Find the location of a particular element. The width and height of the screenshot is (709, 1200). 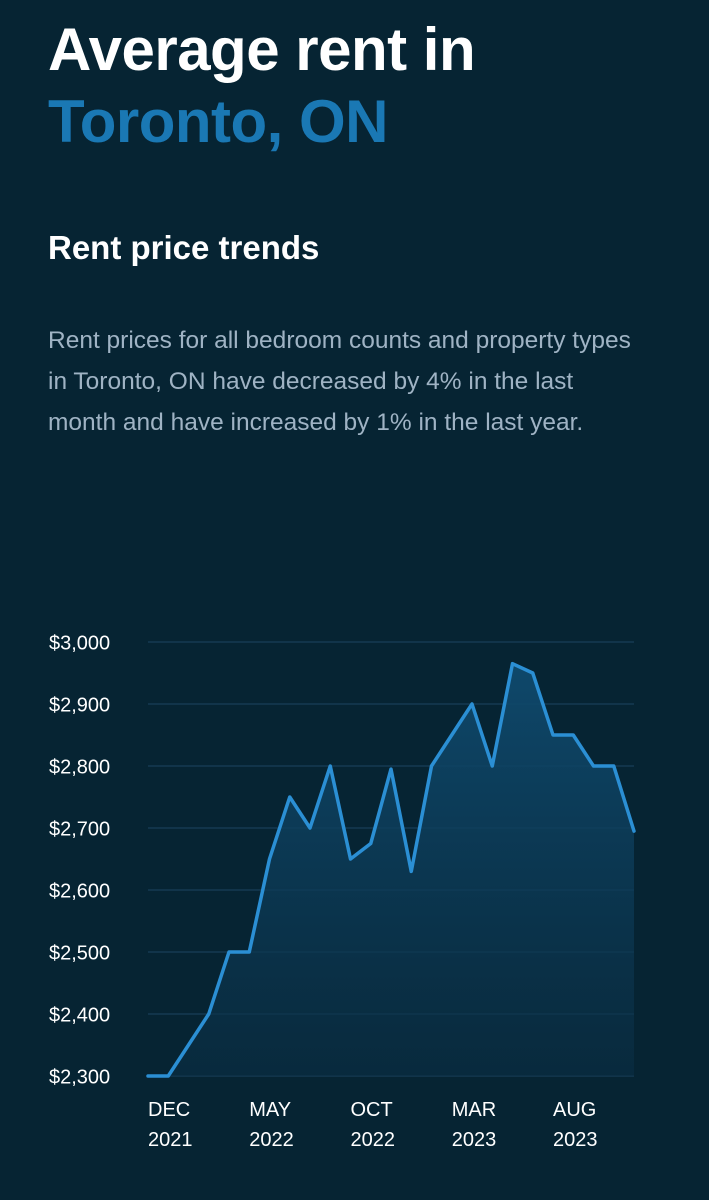

x-axis-ticks: DEC 2021 MAY 2022 OCT 2022 MAR 2023 AUG 2023 is located at coordinates (373, 1125).